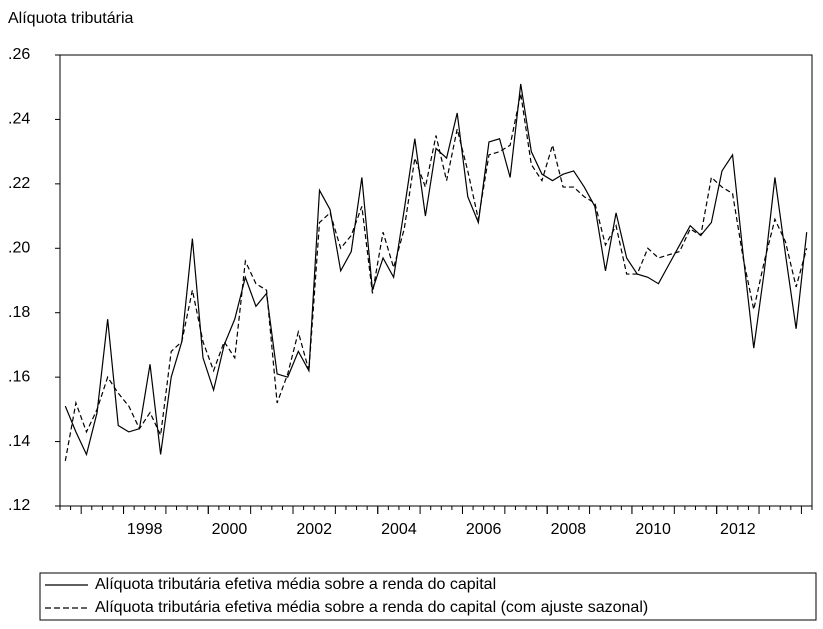 Image resolution: width=823 pixels, height=629 pixels. Describe the element at coordinates (19, 183) in the screenshot. I see `y-tick-label: .22` at that location.